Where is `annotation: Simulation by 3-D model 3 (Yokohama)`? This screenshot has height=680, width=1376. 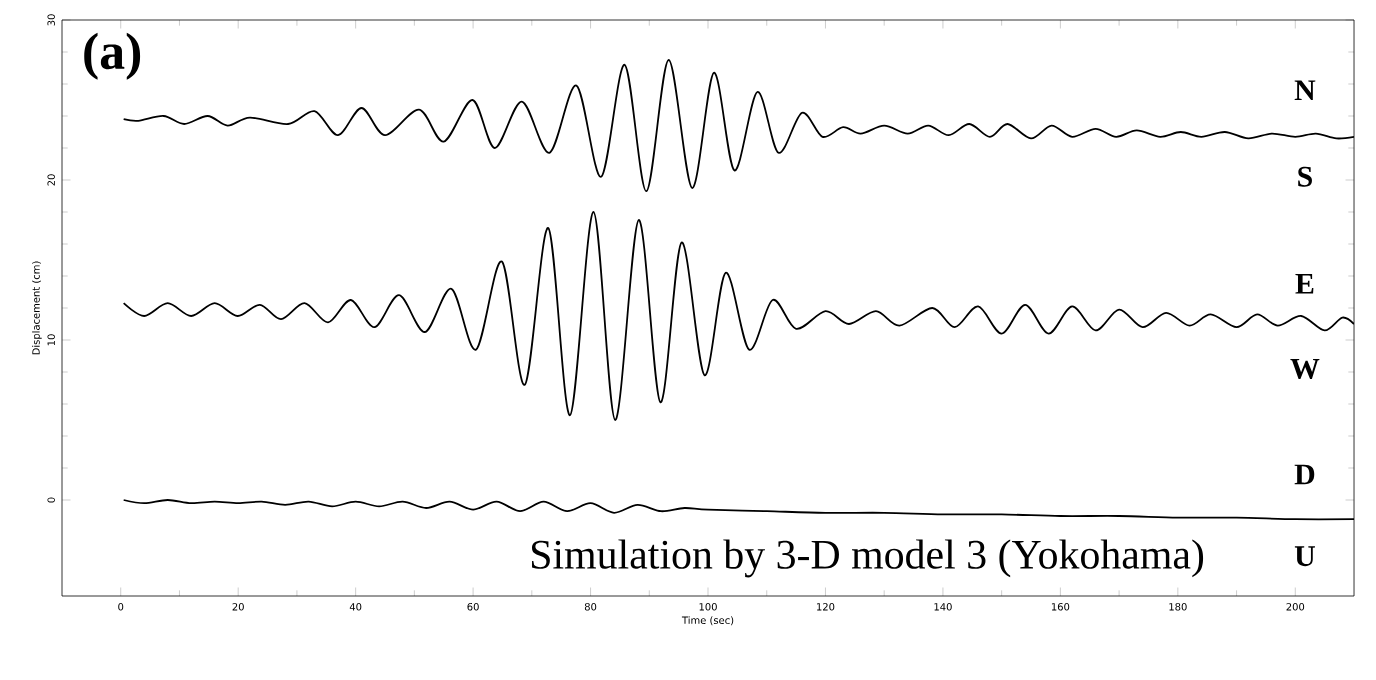 annotation: Simulation by 3-D model 3 (Yokohama) is located at coordinates (868, 558).